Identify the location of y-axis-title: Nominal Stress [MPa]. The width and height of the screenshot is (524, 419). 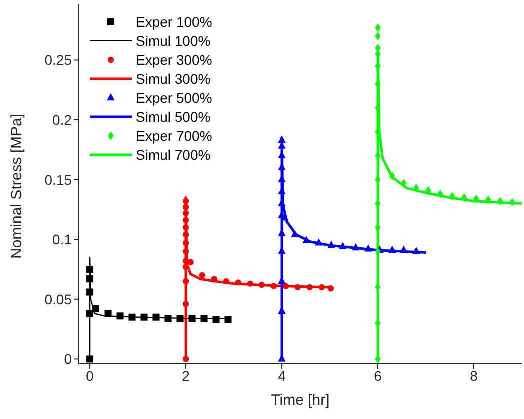
(17, 186).